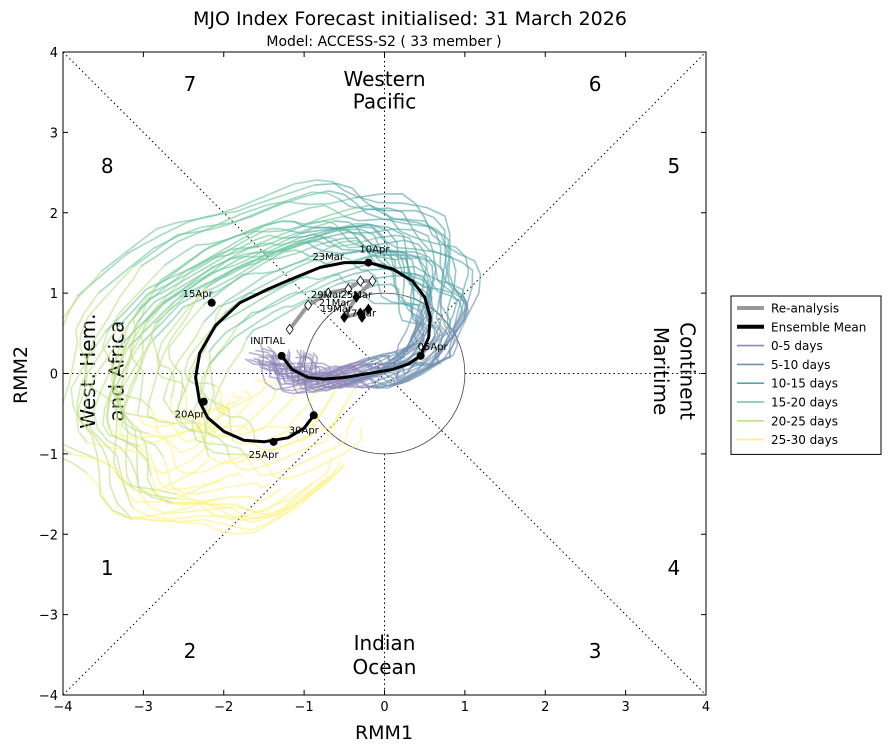 Image resolution: width=888 pixels, height=750 pixels. Describe the element at coordinates (54, 133) in the screenshot. I see `y-tick-label: 3` at that location.